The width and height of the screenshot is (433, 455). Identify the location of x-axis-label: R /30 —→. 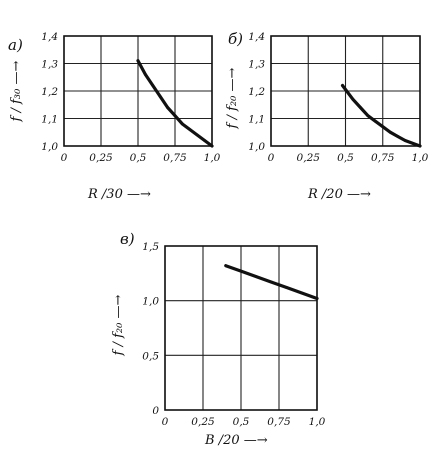
(119, 194).